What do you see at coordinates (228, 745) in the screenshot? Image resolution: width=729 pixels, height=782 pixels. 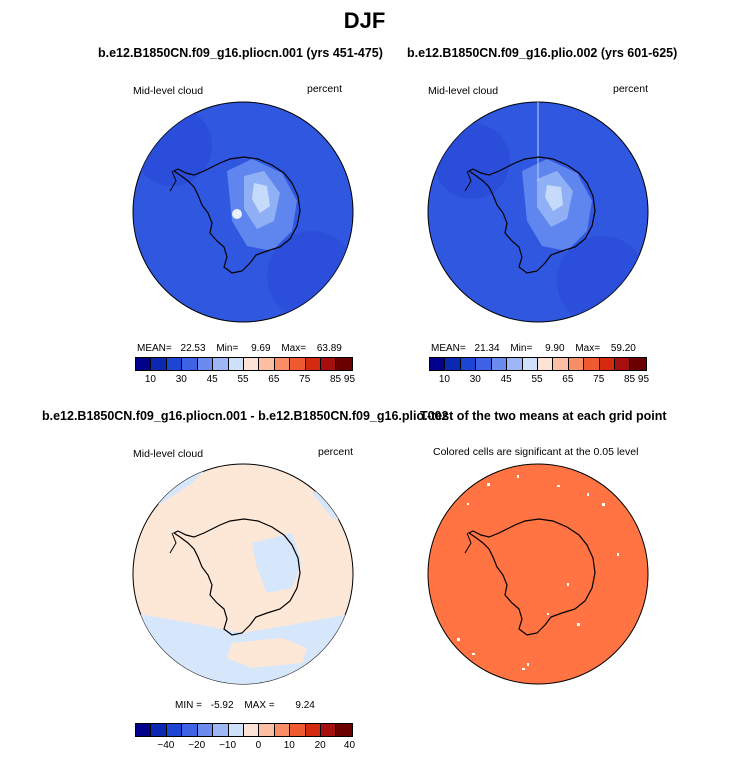 I see `colorbar-tick-label: −10` at bounding box center [228, 745].